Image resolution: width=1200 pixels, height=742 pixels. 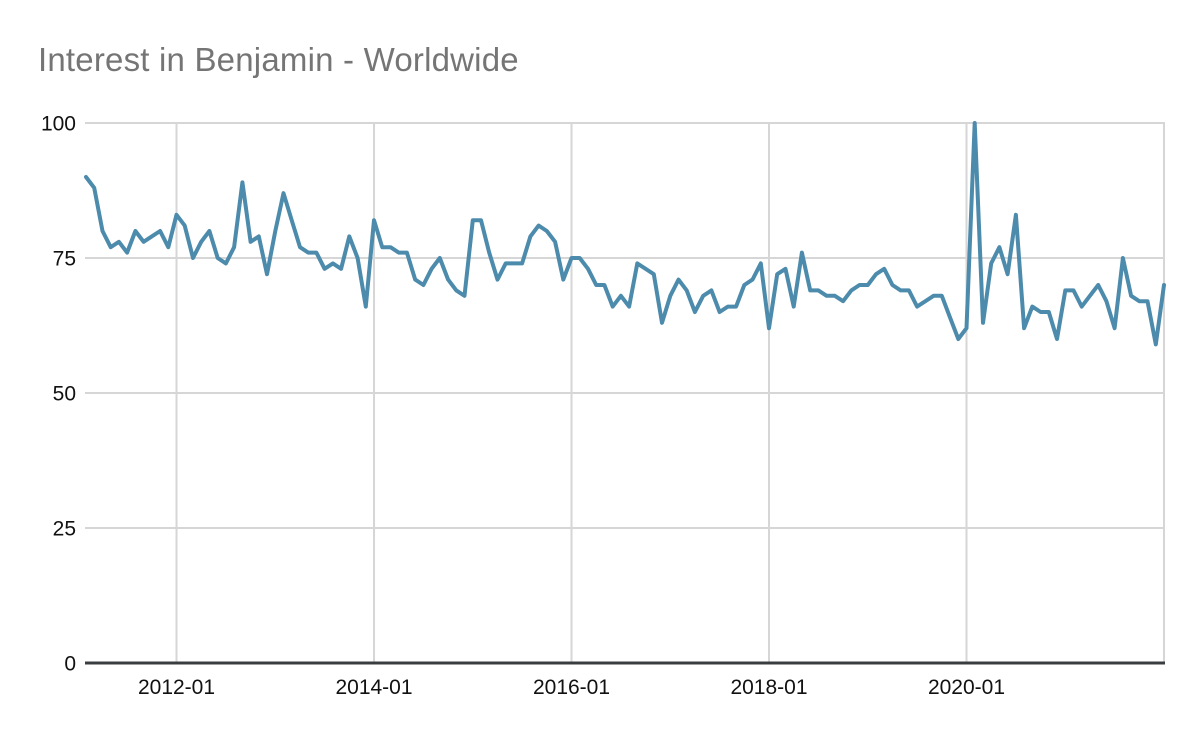 I want to click on y-axis-labels: 0 25 50 75 100, so click(x=58, y=394).